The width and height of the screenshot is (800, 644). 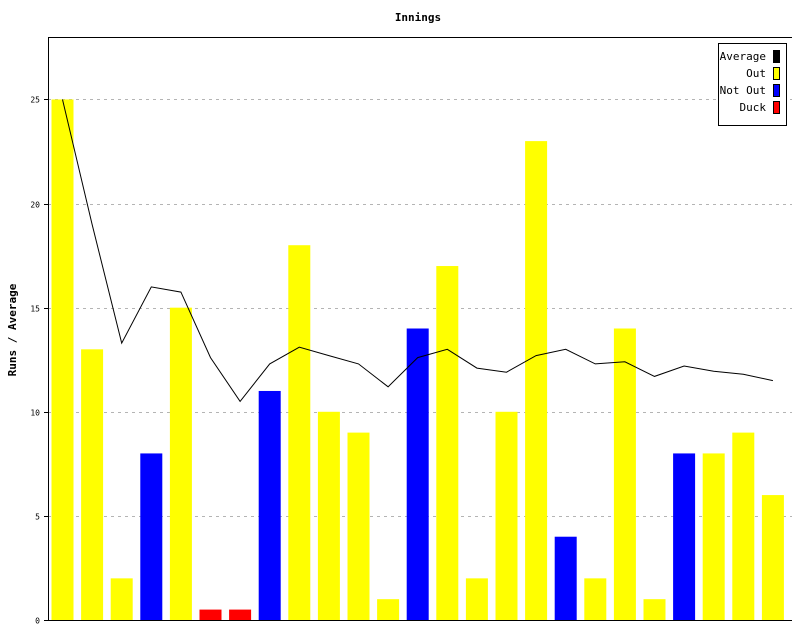 What do you see at coordinates (776, 73) in the screenshot?
I see `legend-swatch-out` at bounding box center [776, 73].